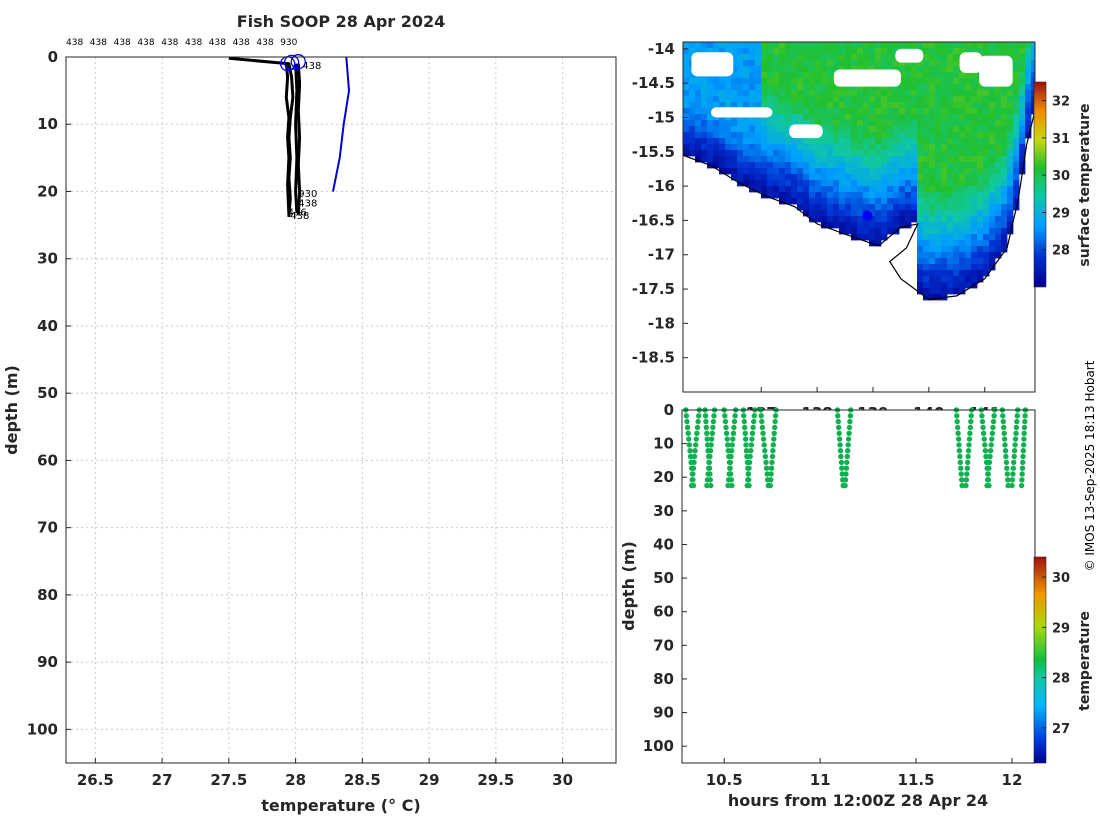 This screenshot has width=1100, height=820. What do you see at coordinates (311, 66) in the screenshot?
I see `cast-annotation: 438` at bounding box center [311, 66].